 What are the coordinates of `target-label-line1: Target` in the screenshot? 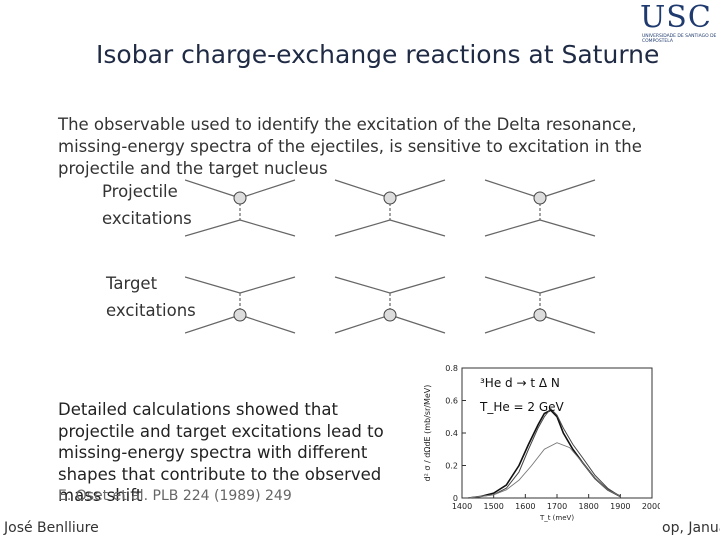 It's located at (132, 283).